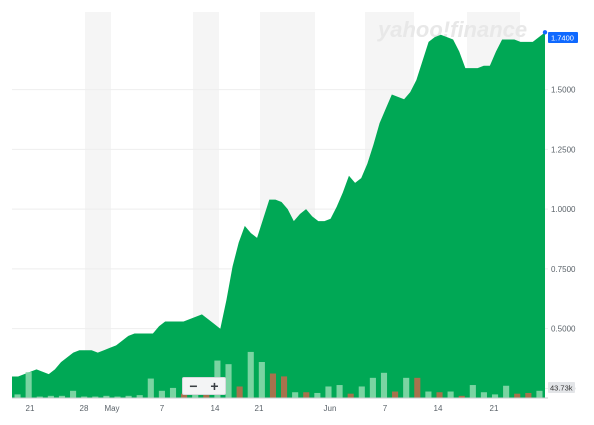 The image size is (594, 425). What do you see at coordinates (563, 209) in the screenshot?
I see `y-tick-label: 1.0000` at bounding box center [563, 209].